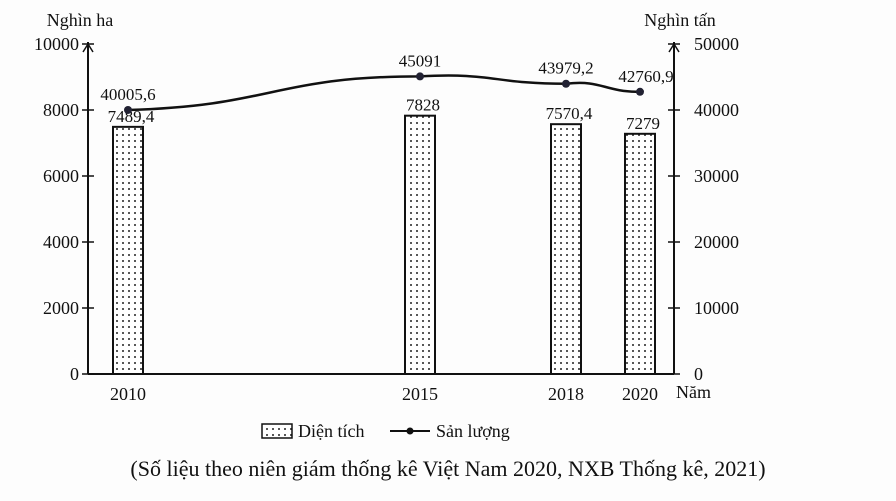 This screenshot has height=501, width=896. Describe the element at coordinates (74, 374) in the screenshot. I see `left-tick-label: 0` at that location.